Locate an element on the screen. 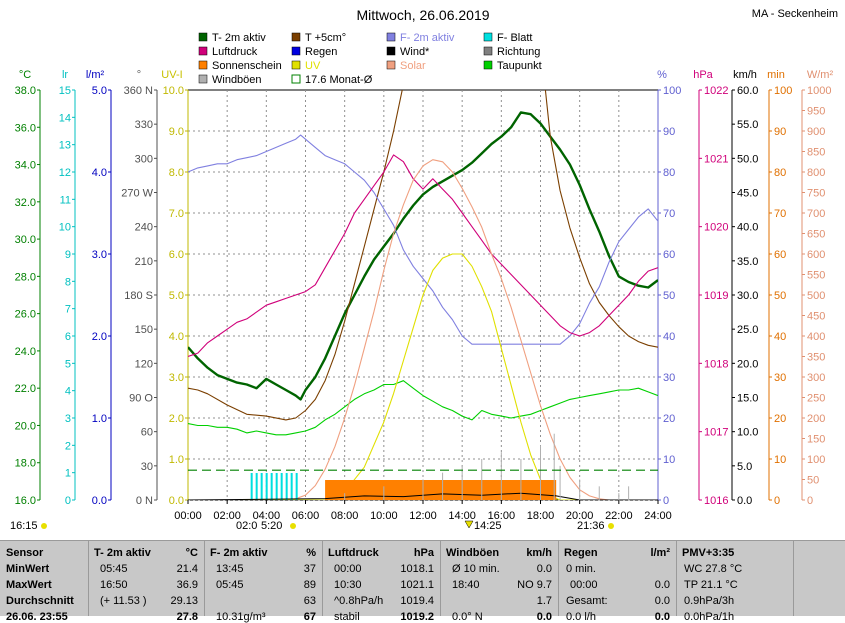 The image size is (845, 623). axis-tick-label: 210 is located at coordinates (144, 262).